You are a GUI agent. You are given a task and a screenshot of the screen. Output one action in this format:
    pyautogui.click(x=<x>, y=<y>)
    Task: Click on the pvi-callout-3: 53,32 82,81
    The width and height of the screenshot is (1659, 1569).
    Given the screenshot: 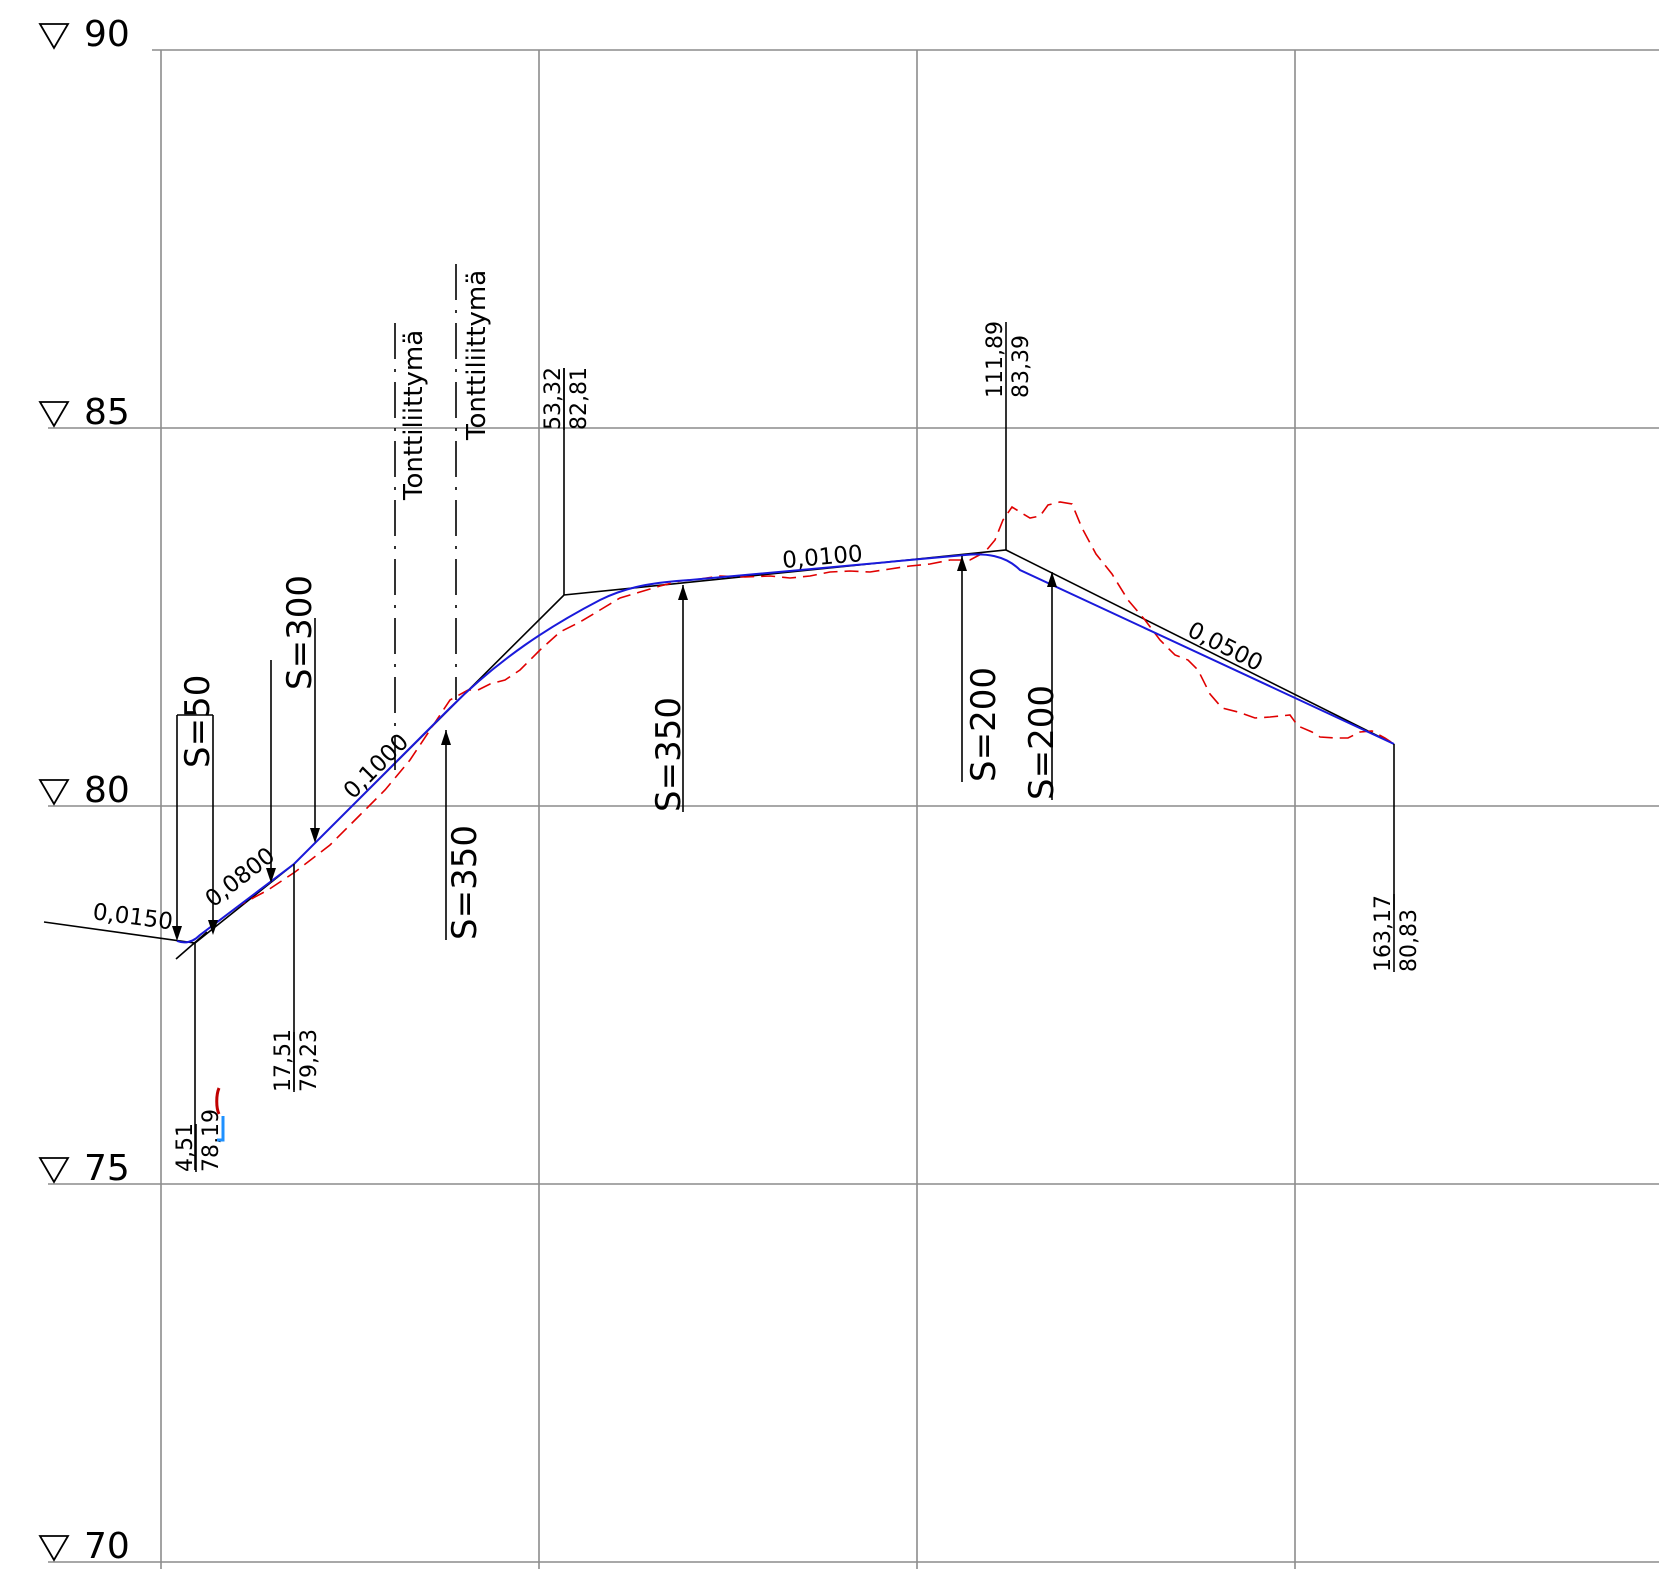 What is the action you would take?
    pyautogui.click(x=566, y=481)
    